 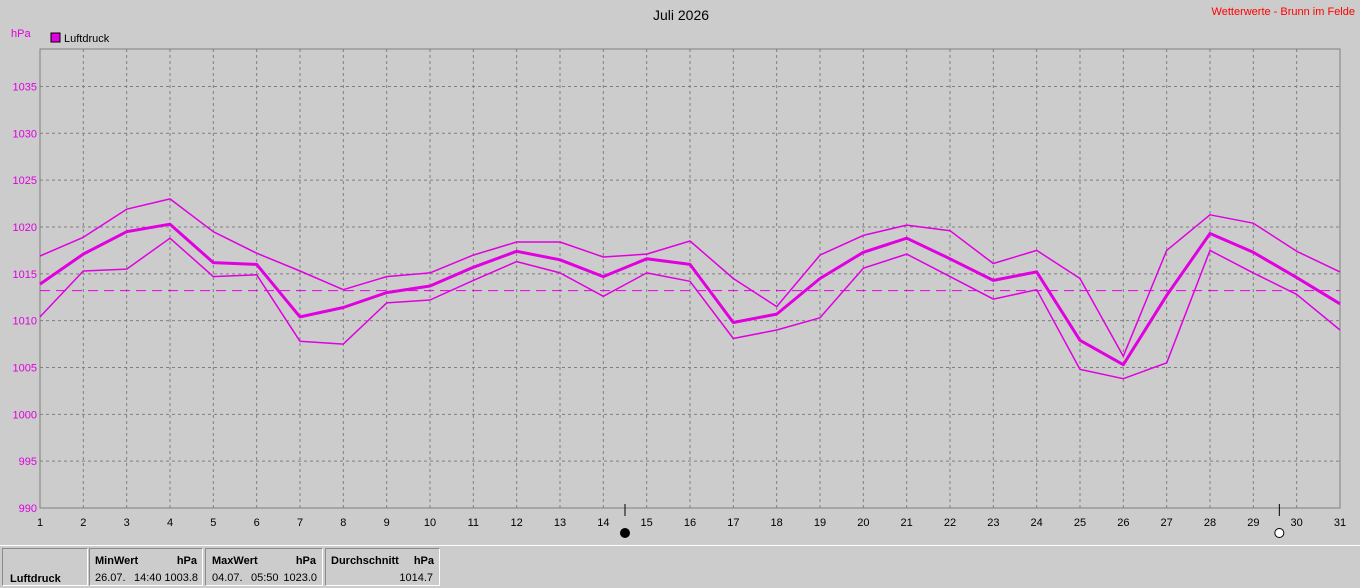 I want to click on y-tick-label: 1020, so click(x=25, y=228).